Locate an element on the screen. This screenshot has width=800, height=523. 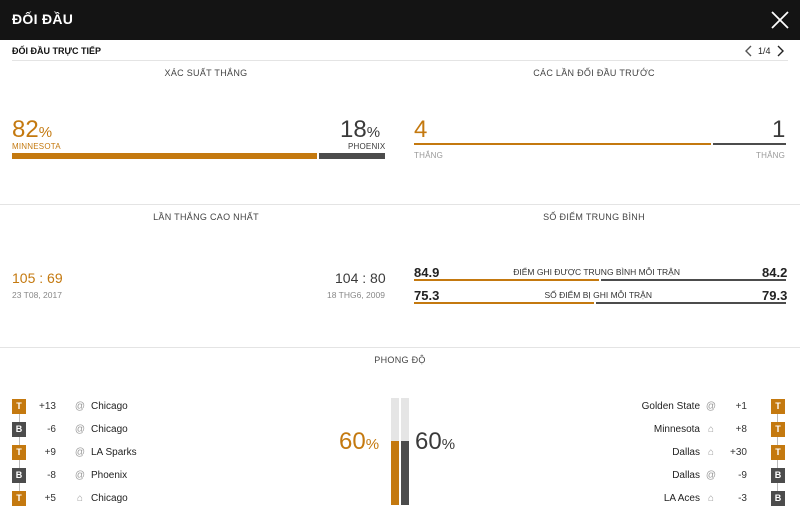
away-biggest-win-score: 104 : 80 is located at coordinates (360, 278).